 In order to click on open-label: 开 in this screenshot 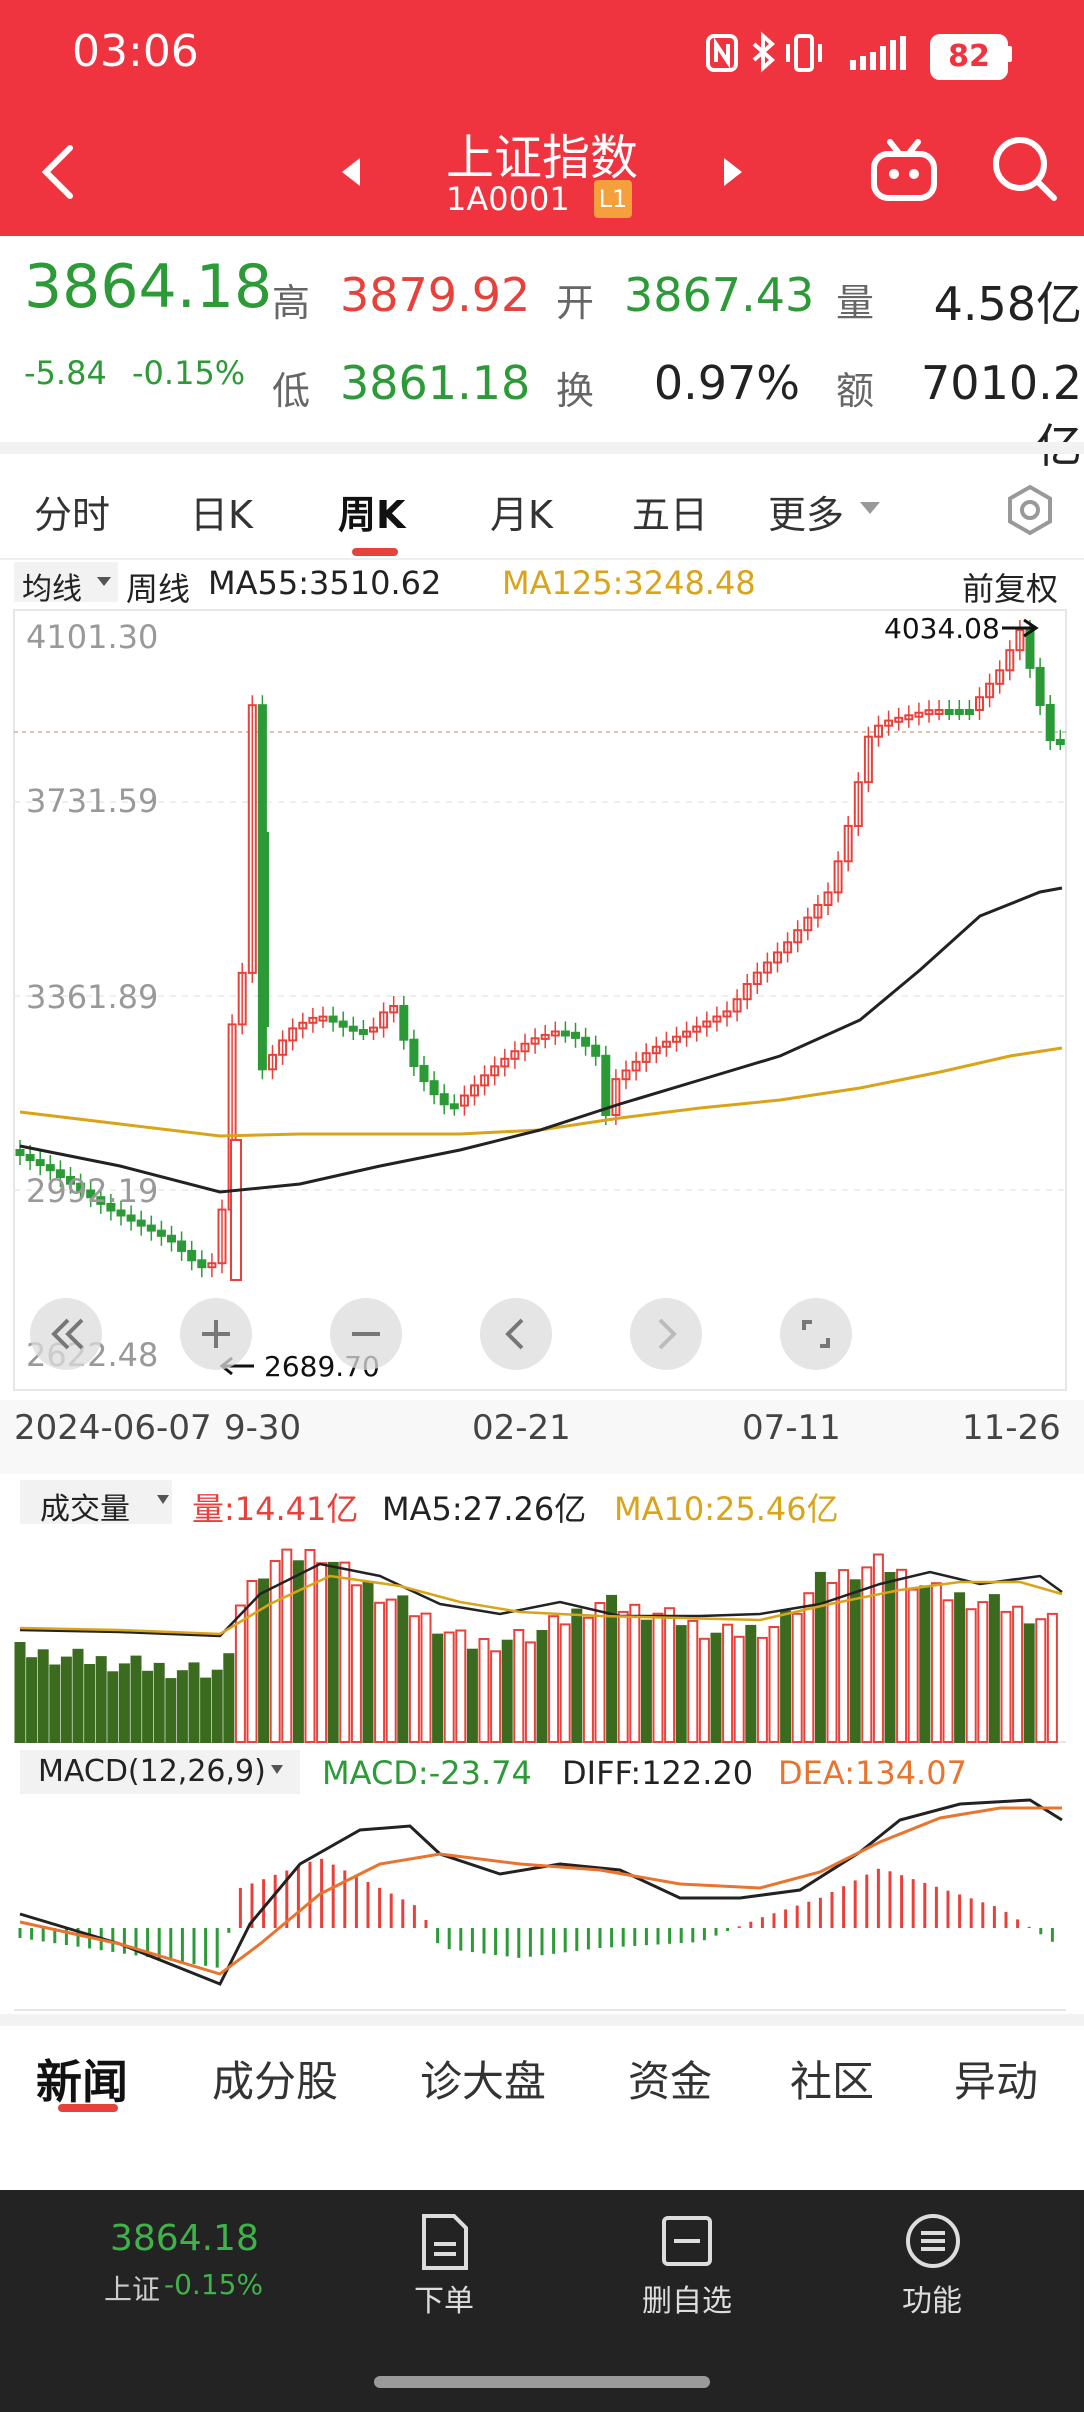, I will do `click(575, 303)`.